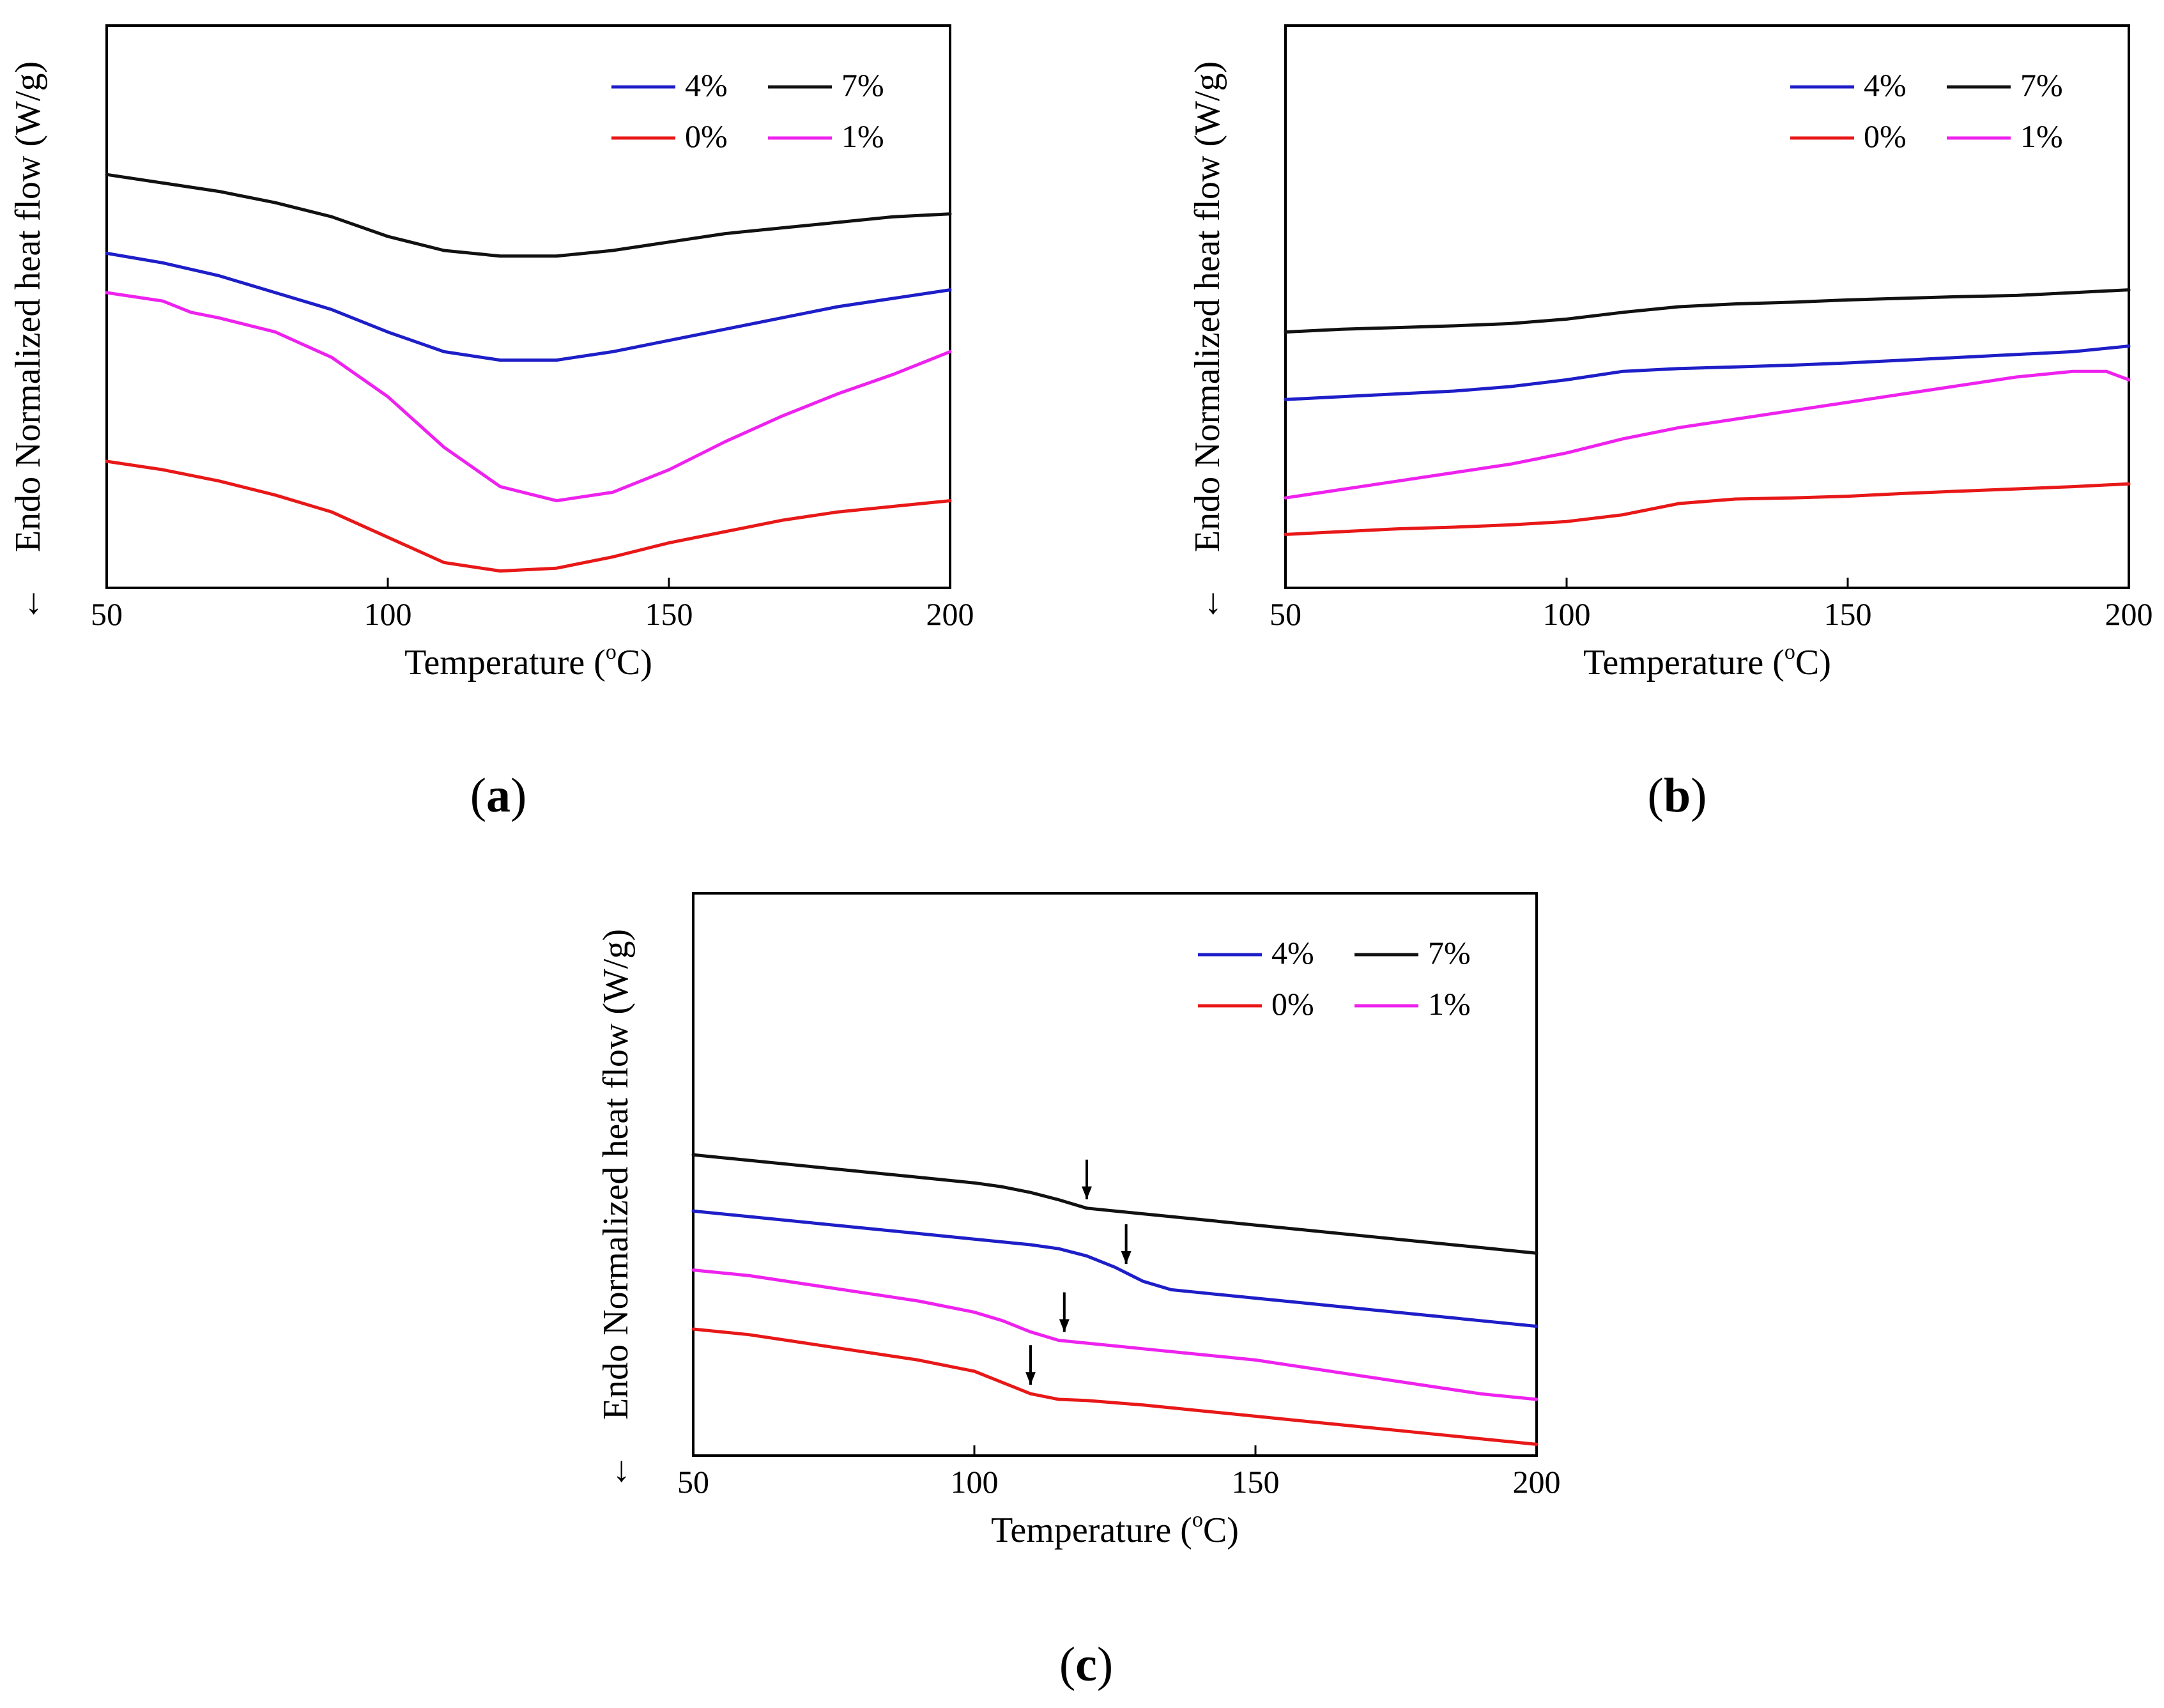 Image resolution: width=2164 pixels, height=1708 pixels. Describe the element at coordinates (1086, 1664) in the screenshot. I see `panel-label-c: (c)` at that location.